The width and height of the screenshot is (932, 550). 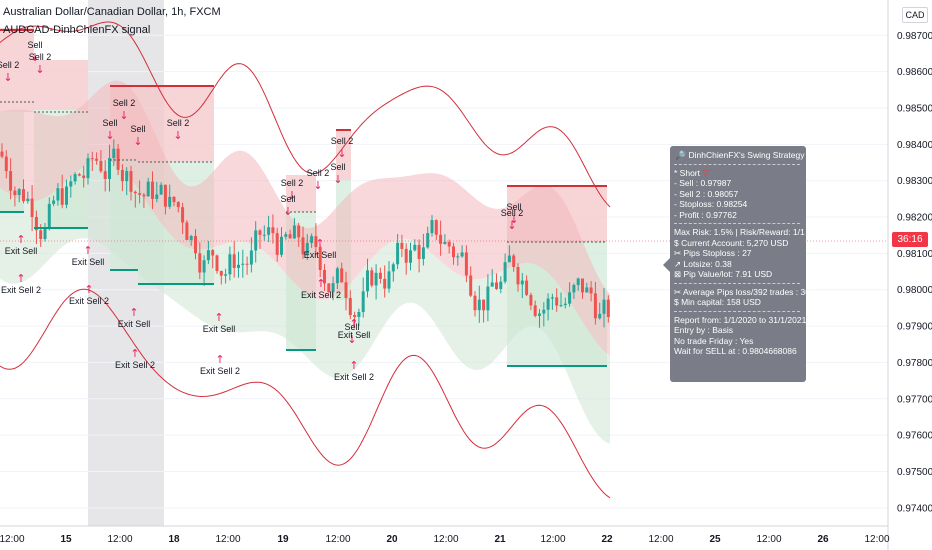 I want to click on wait-for-sell: Wait for SELL at : 0.9804668086, so click(x=735, y=351).